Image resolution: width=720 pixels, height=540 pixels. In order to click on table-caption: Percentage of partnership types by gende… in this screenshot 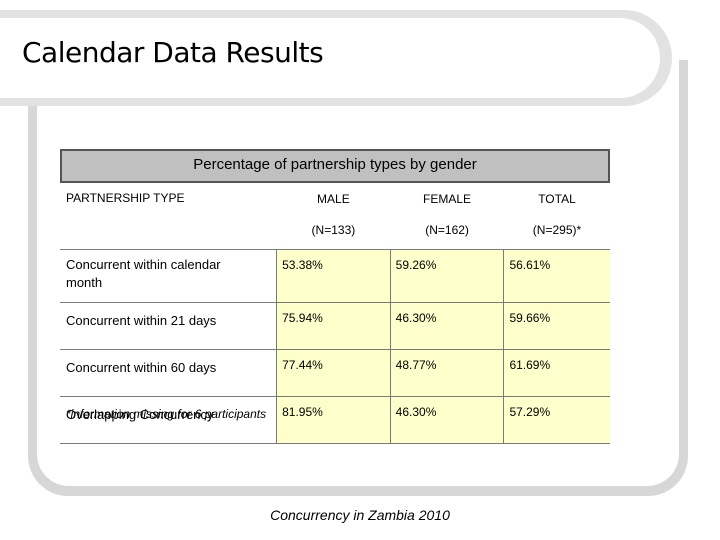, I will do `click(335, 166)`.